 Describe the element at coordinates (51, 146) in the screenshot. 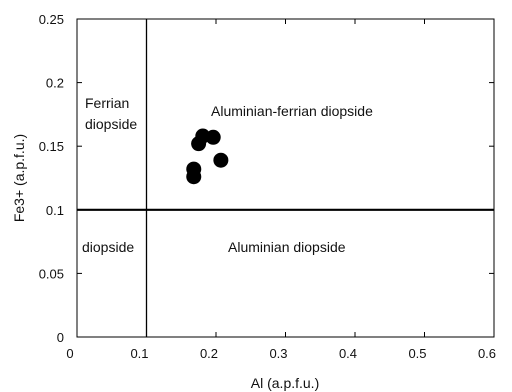

I see `y-tick-label: 0.15` at that location.